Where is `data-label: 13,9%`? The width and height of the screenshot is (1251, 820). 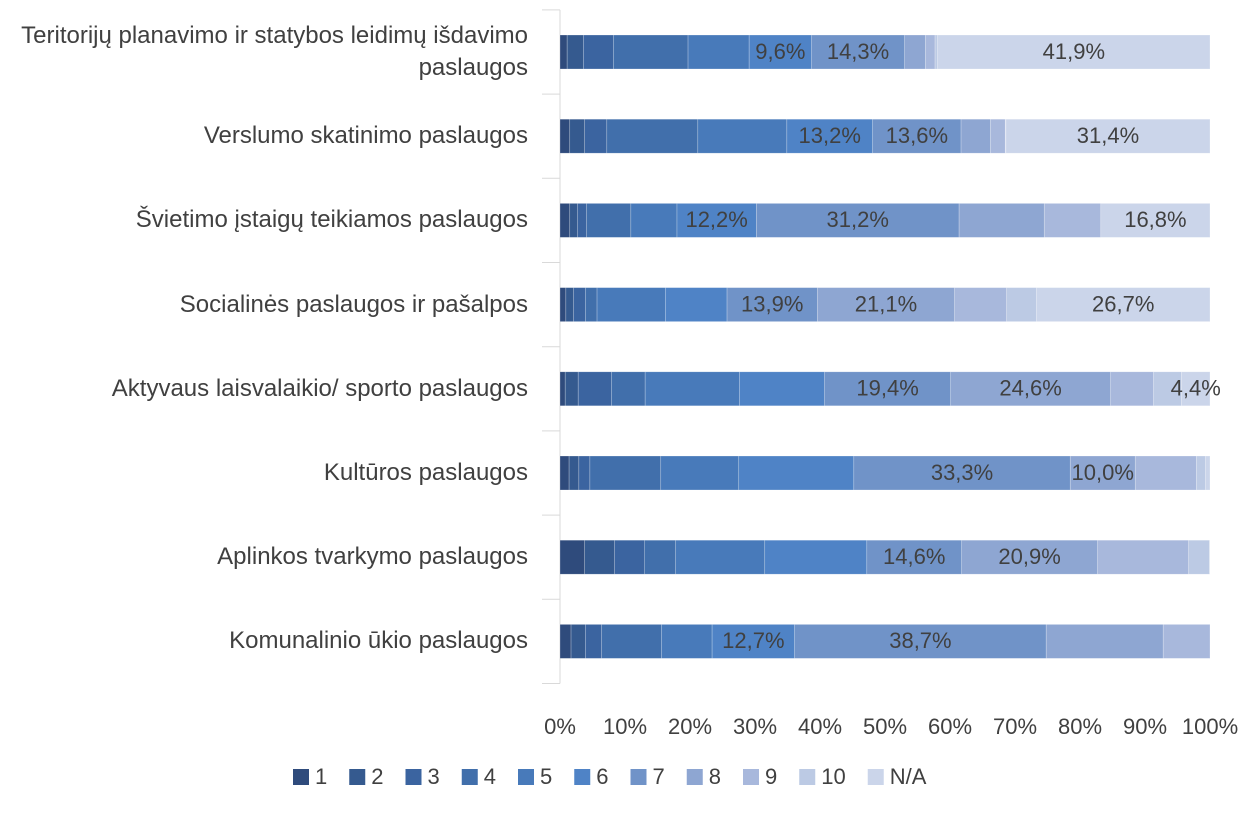
data-label: 13,9% is located at coordinates (772, 303).